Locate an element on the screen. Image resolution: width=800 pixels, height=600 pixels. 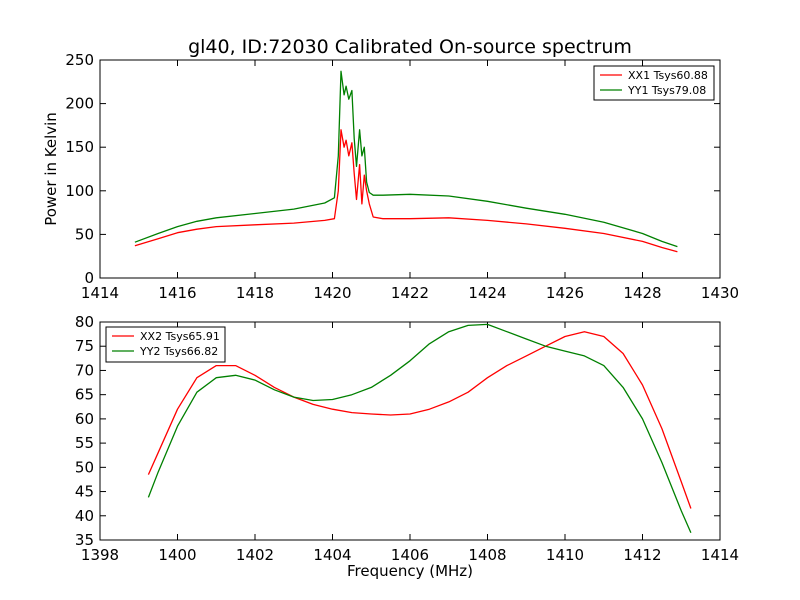
top-legend-box is located at coordinates (654, 83).